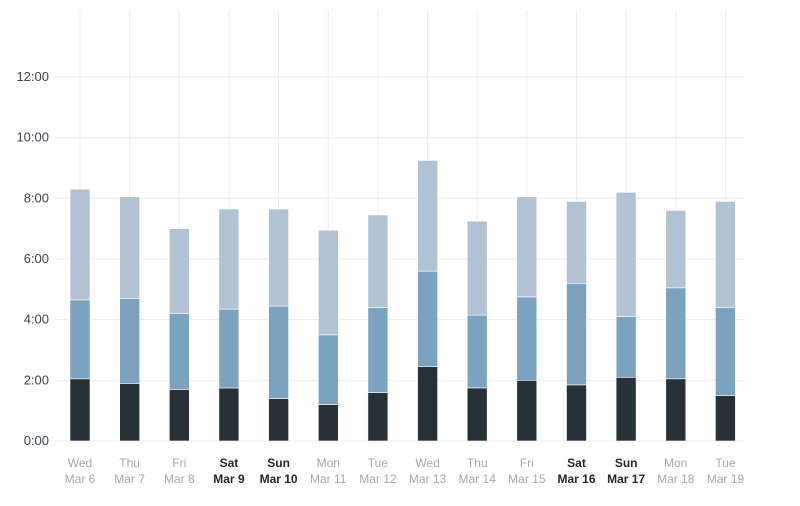 The image size is (800, 506). What do you see at coordinates (36, 258) in the screenshot?
I see `y-tick-label: 6:00` at bounding box center [36, 258].